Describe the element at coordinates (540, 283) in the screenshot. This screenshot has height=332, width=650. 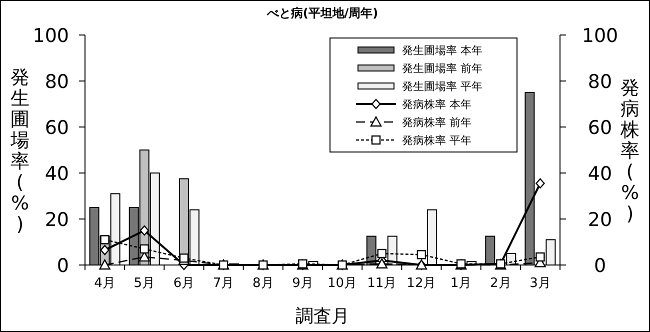
I see `x-tick-label: 3月` at that location.